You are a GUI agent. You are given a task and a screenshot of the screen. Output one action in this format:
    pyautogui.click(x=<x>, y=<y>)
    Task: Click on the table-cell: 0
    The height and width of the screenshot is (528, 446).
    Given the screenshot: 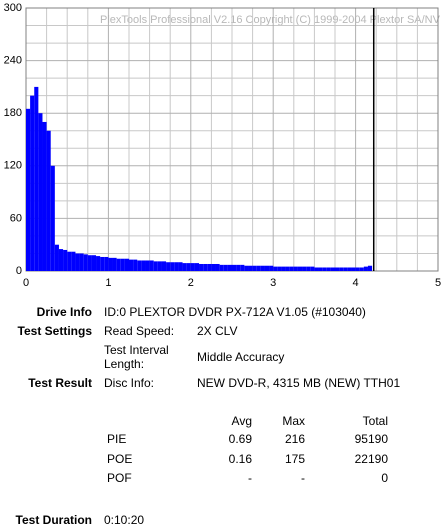 What is the action you would take?
    pyautogui.click(x=384, y=478)
    